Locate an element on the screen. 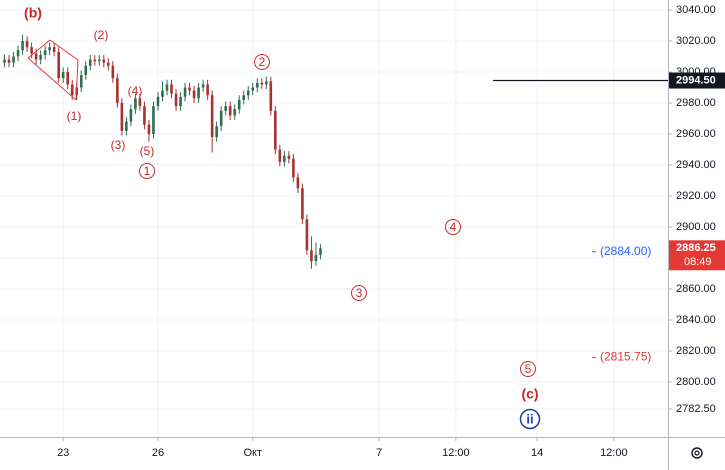 This screenshot has height=470, width=725. gear-hub is located at coordinates (697, 453).